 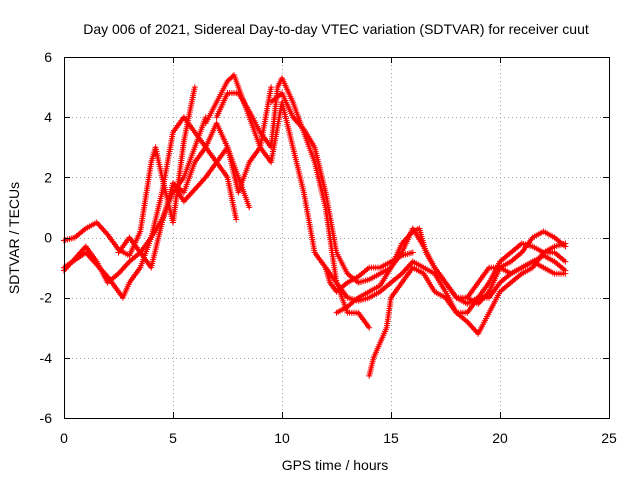 What do you see at coordinates (48, 238) in the screenshot?
I see `y-tick-label: 0` at bounding box center [48, 238].